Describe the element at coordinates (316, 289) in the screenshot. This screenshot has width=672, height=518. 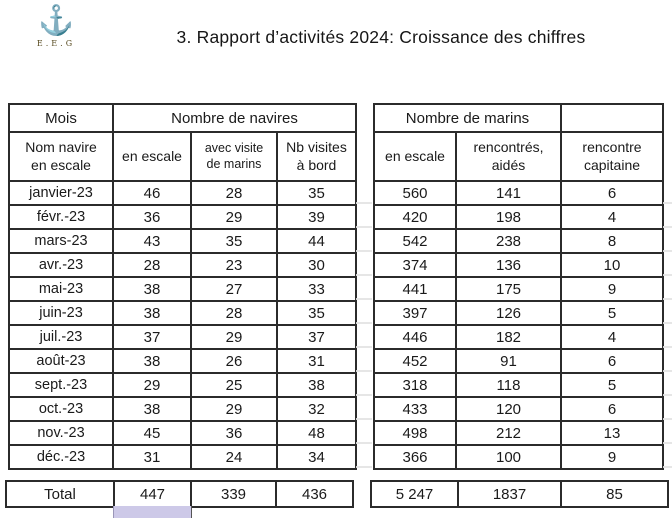
I see `nb-visites-cell: 33` at that location.